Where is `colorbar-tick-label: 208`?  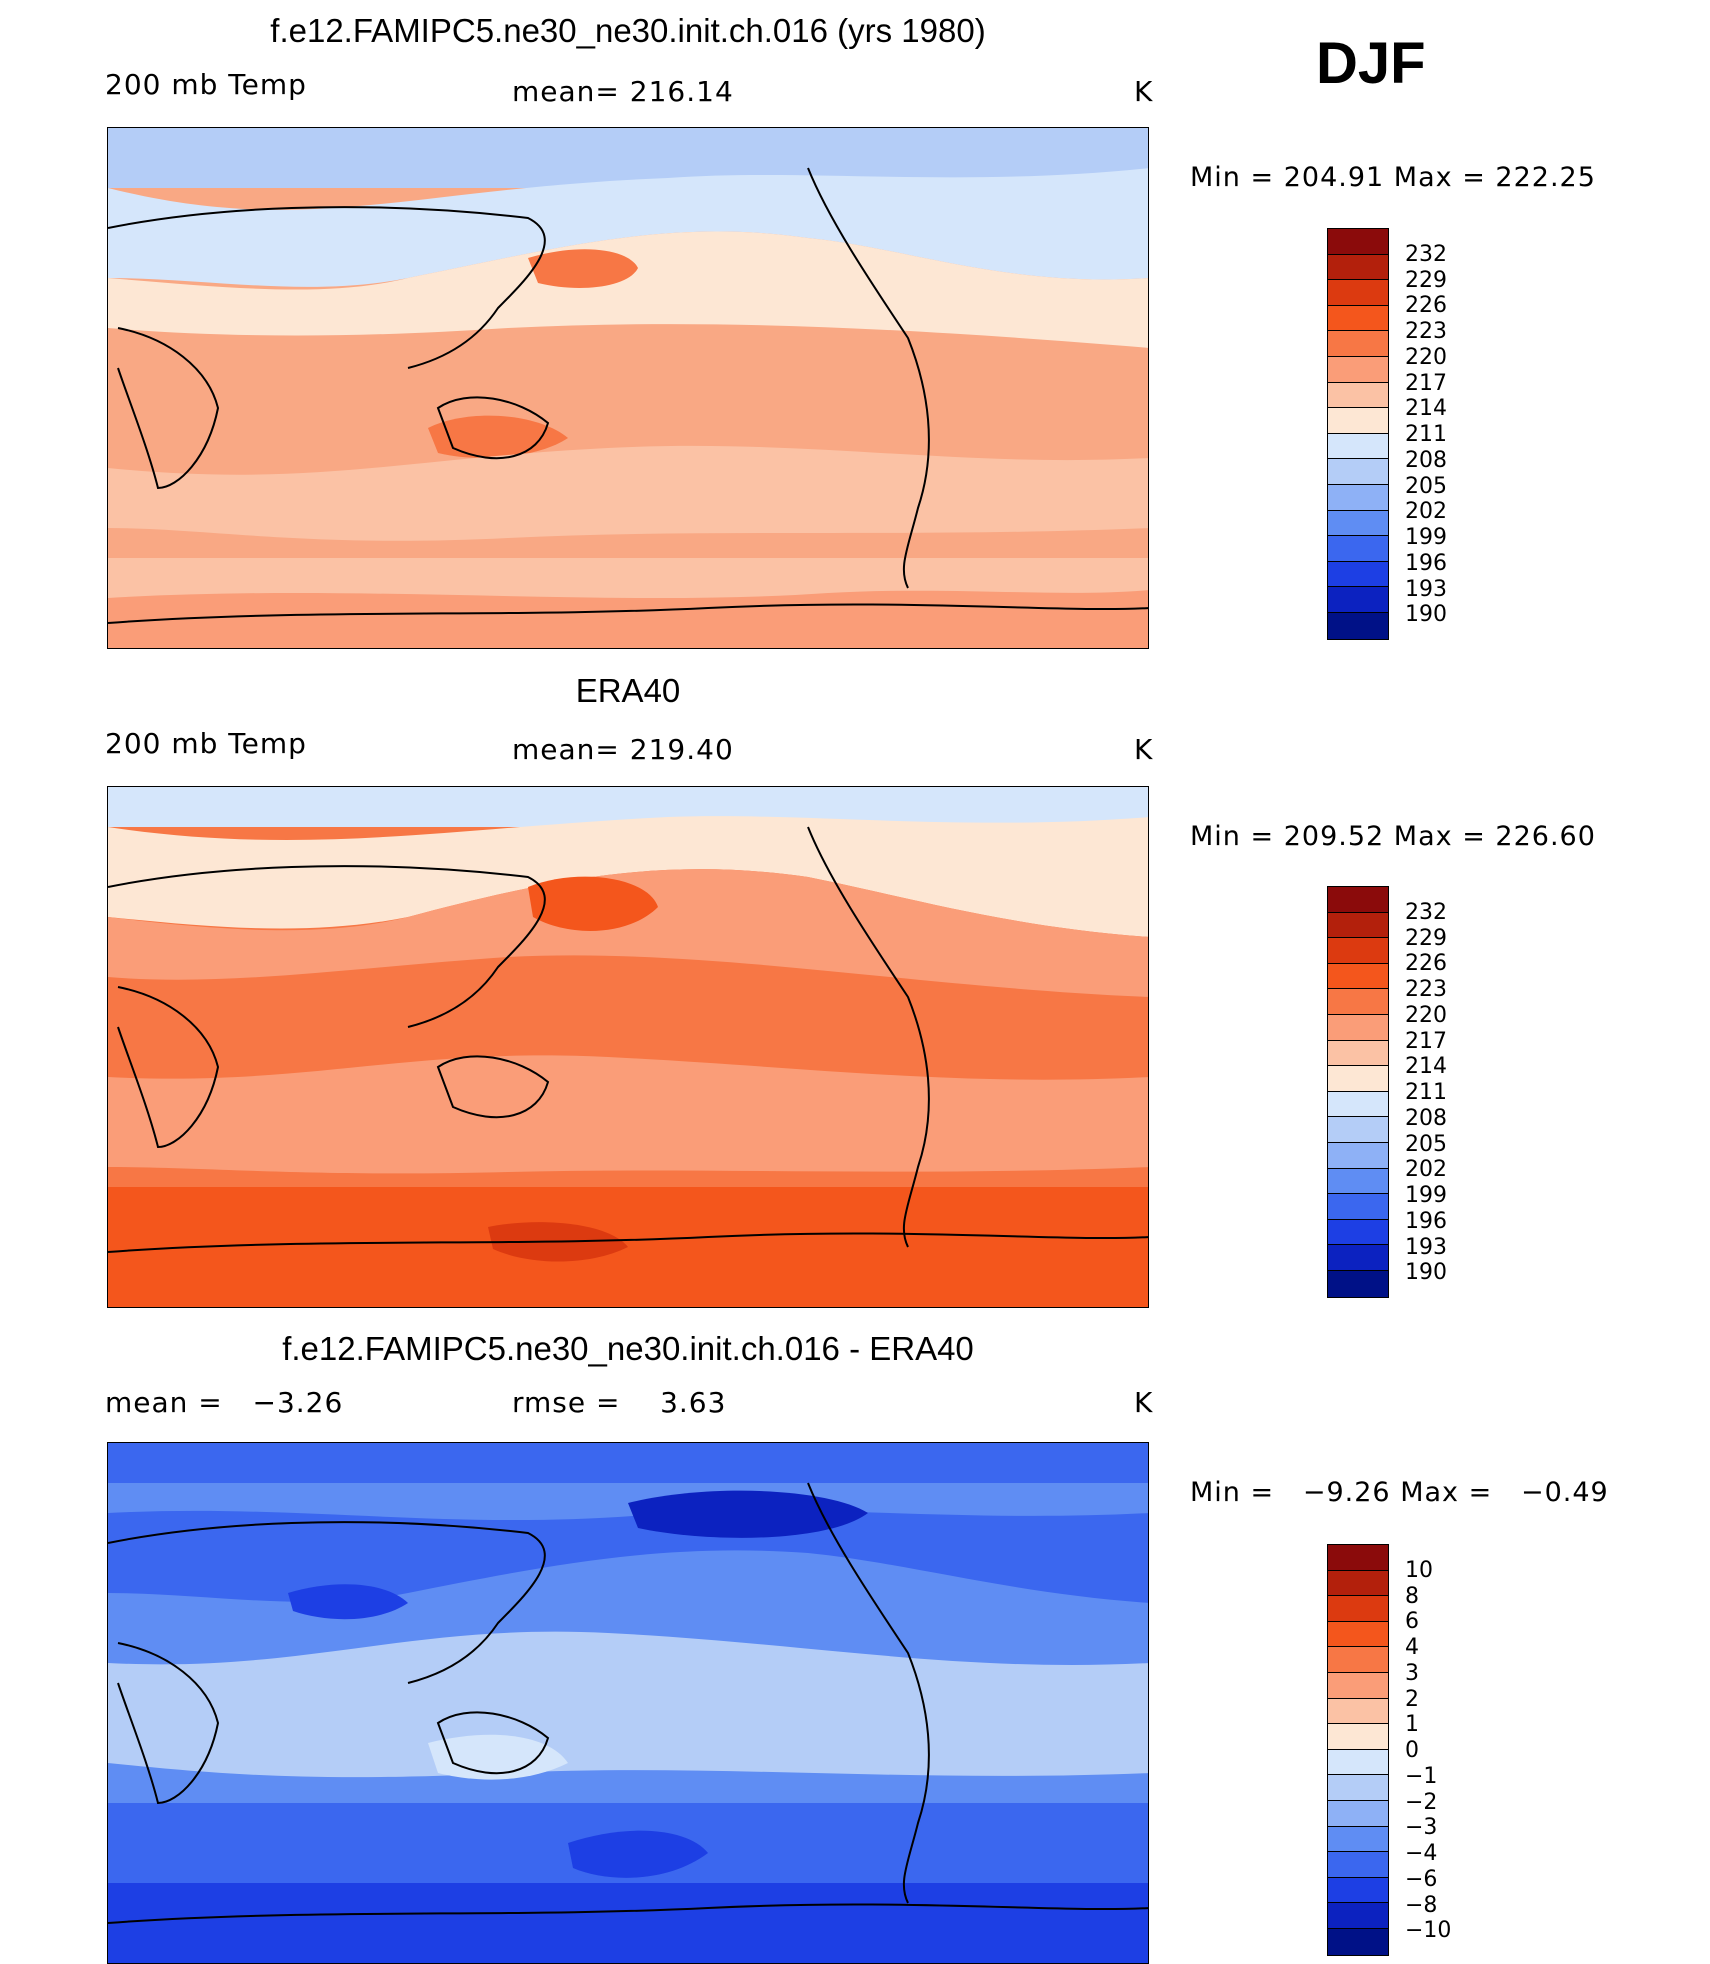 colorbar-tick-label: 208 is located at coordinates (1426, 460).